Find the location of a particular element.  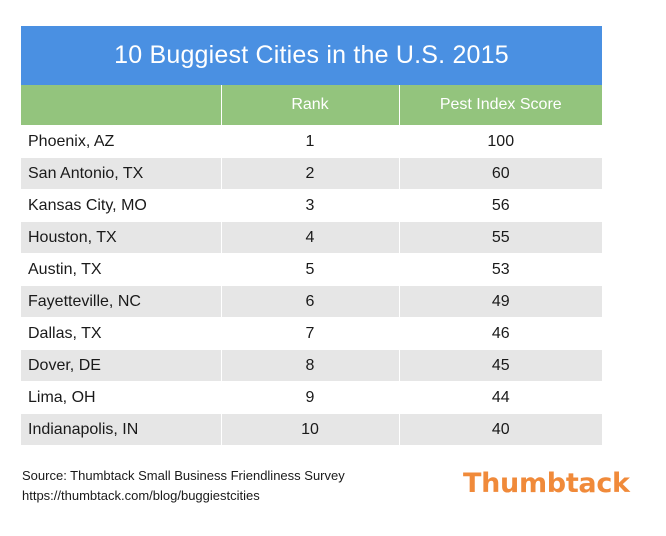

table-row: Dover, DE 8 45 is located at coordinates (311, 365).